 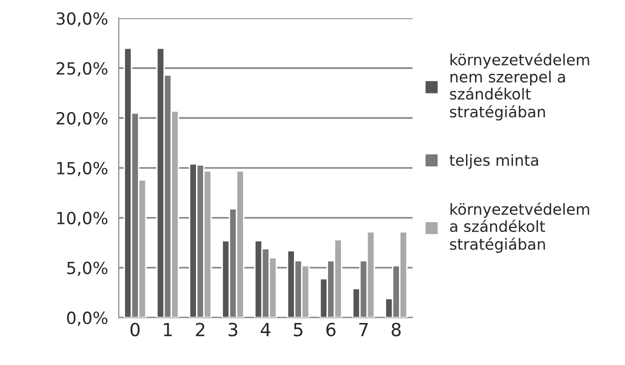 What do you see at coordinates (200, 329) in the screenshot?
I see `x-tick-label: 2` at bounding box center [200, 329].